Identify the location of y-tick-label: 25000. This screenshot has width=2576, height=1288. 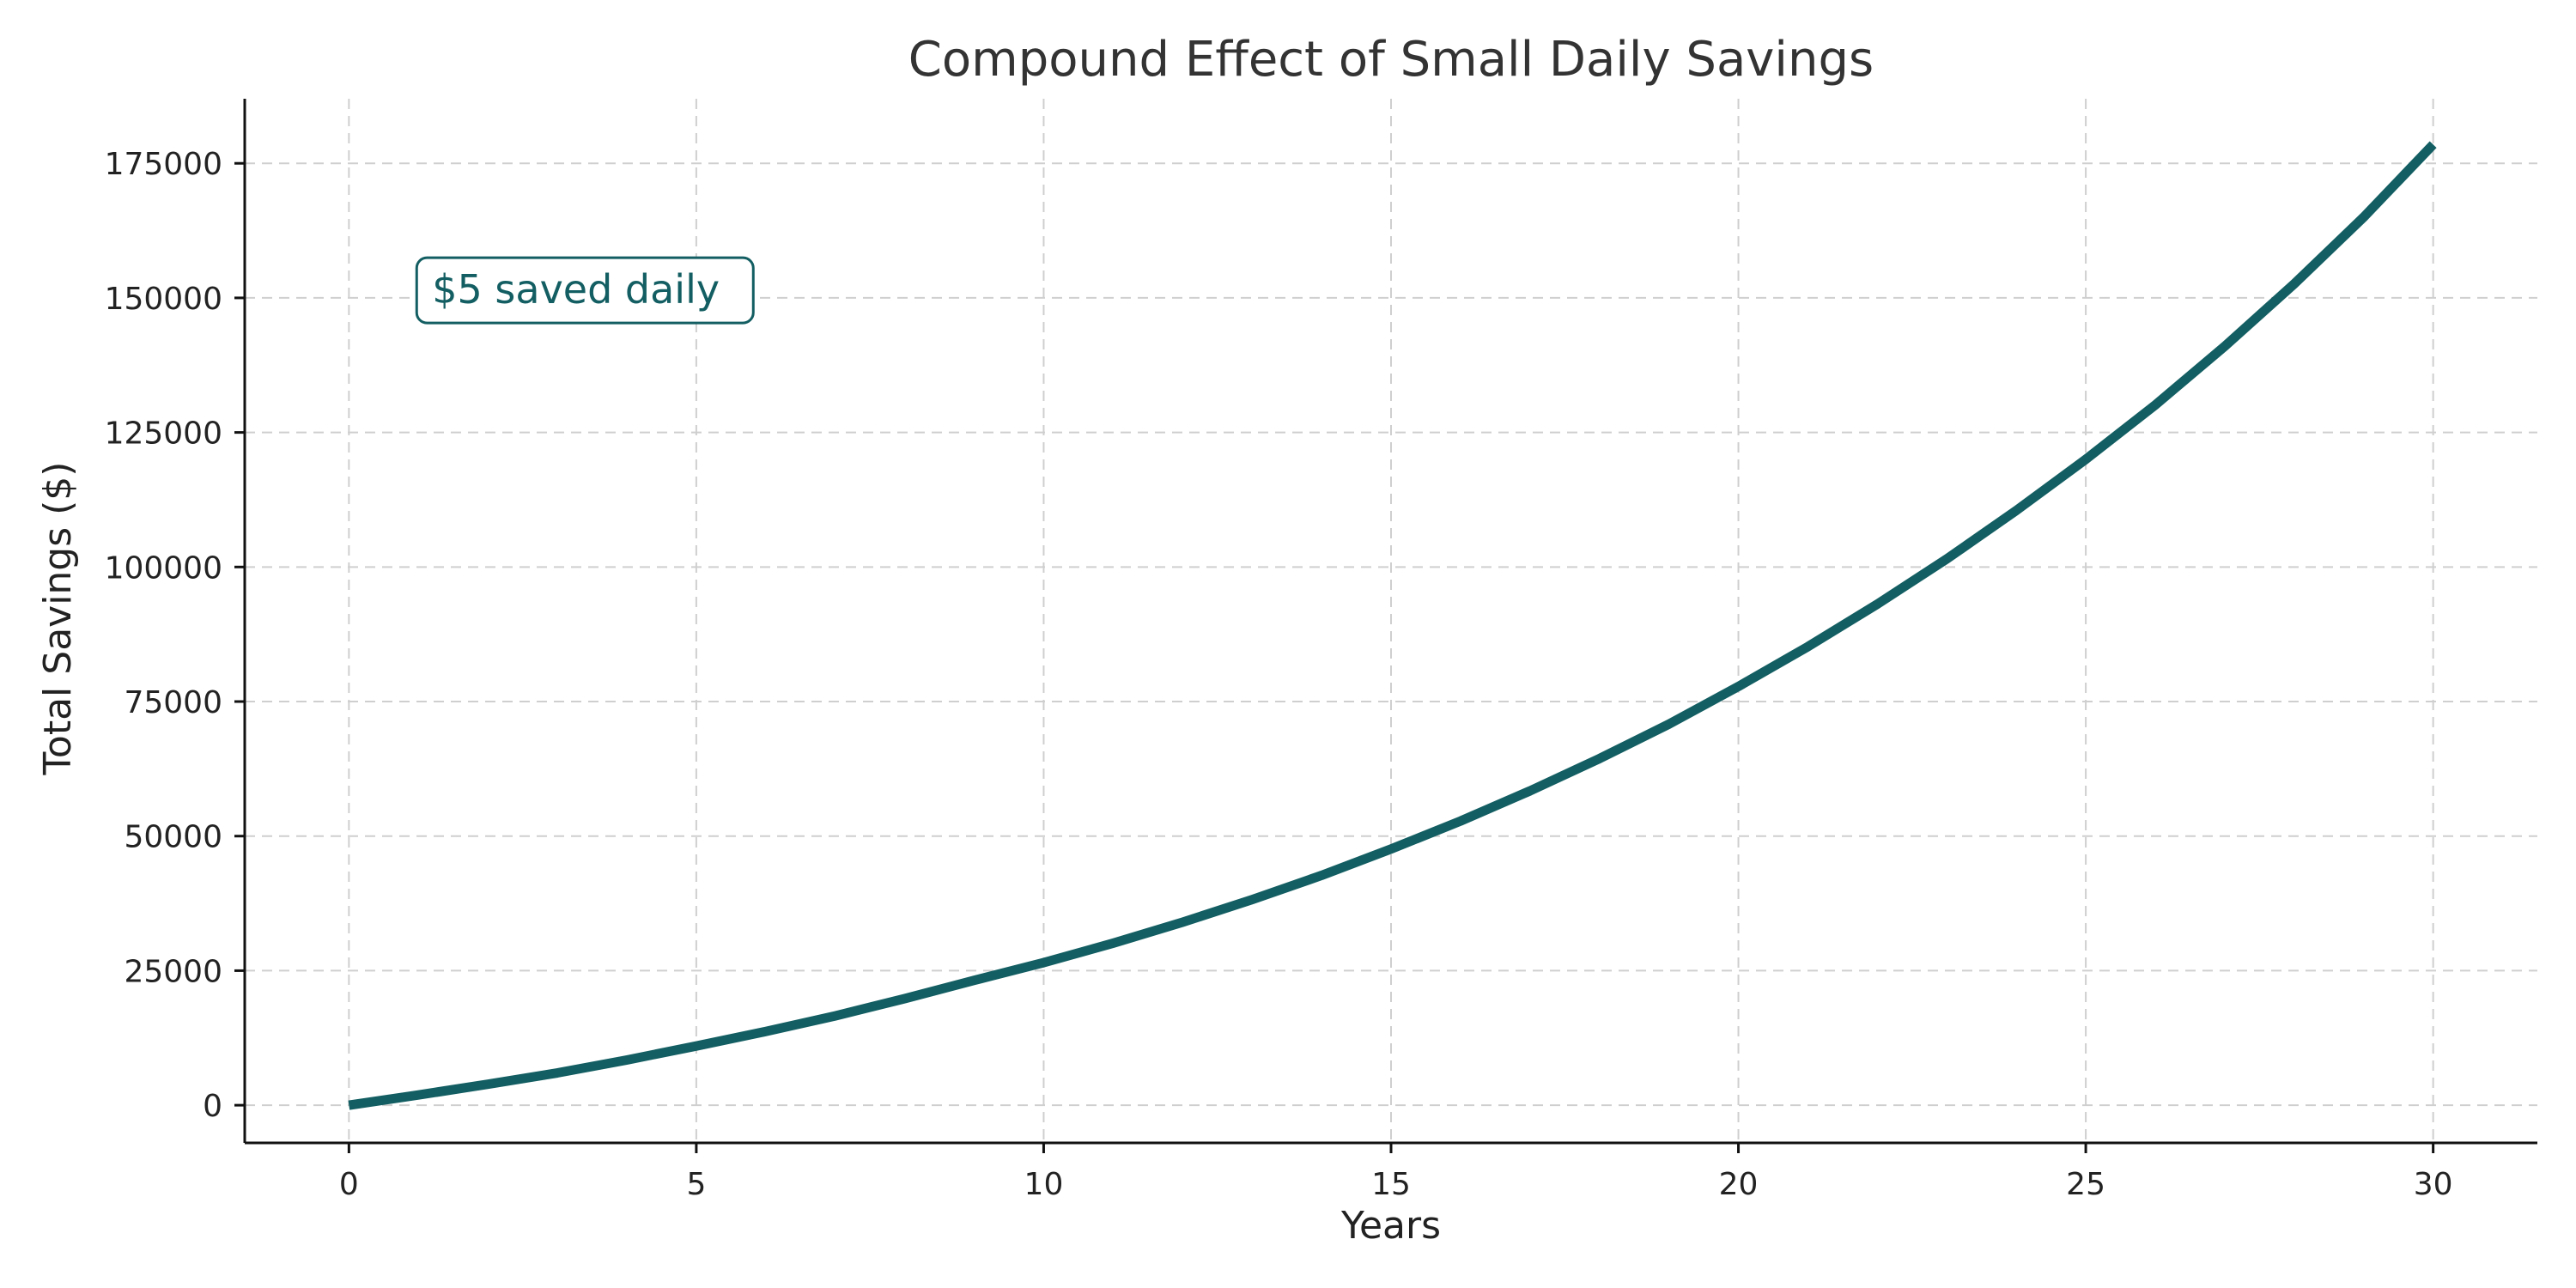
(173, 972).